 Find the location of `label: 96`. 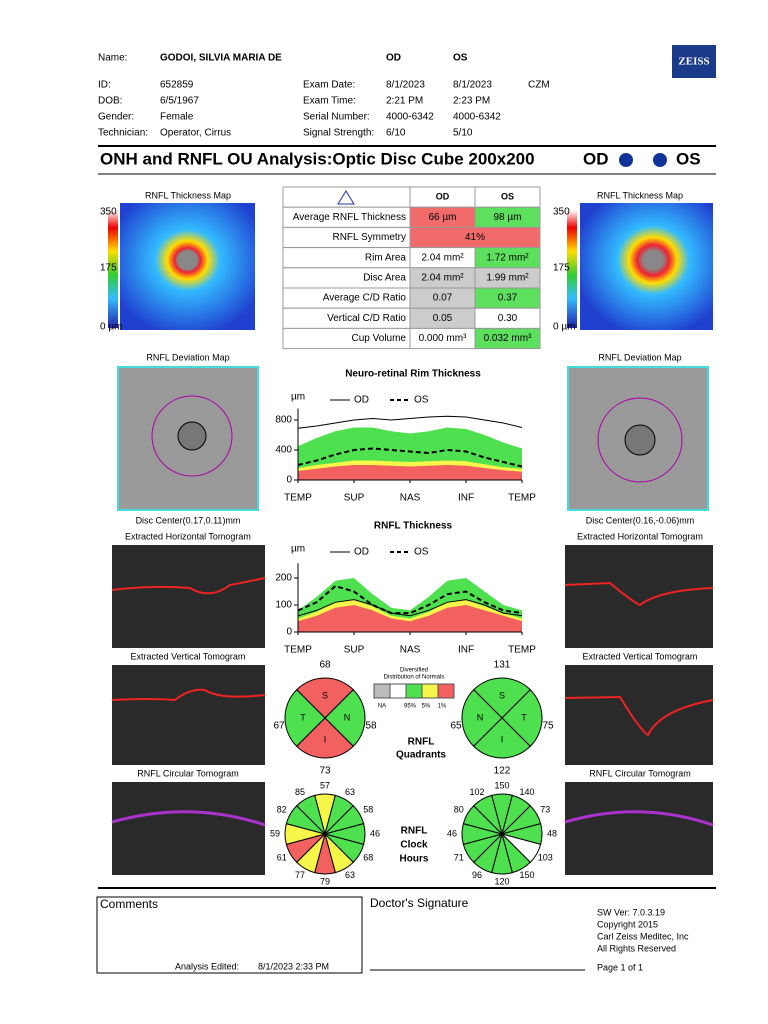

label: 96 is located at coordinates (477, 875).